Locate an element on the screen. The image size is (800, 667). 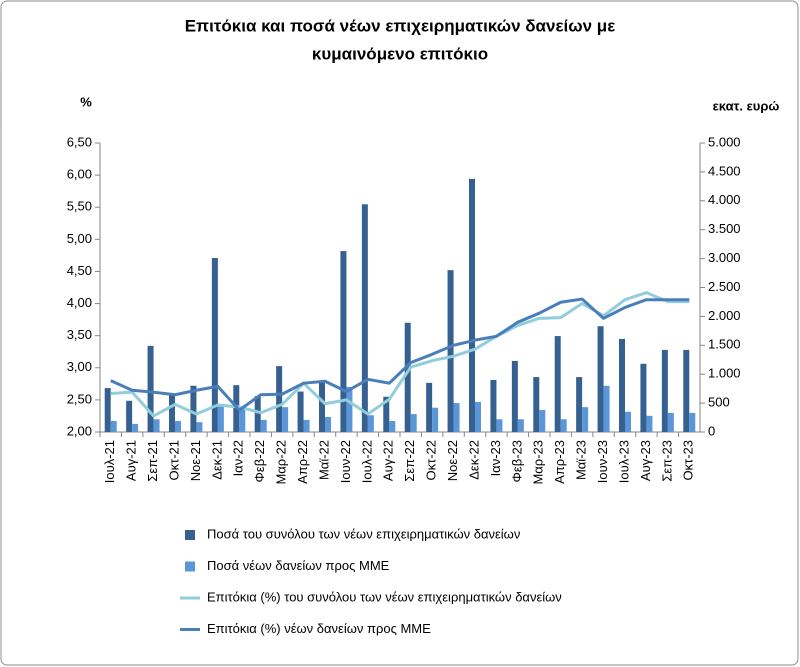
y2-tick-label: 500 is located at coordinates (719, 402).